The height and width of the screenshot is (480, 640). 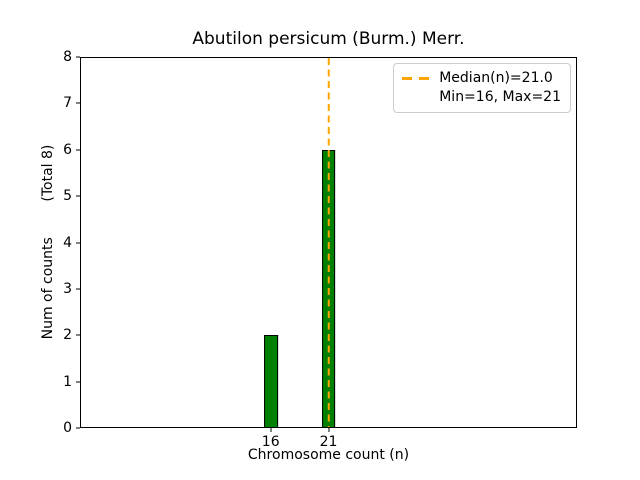 What do you see at coordinates (67, 57) in the screenshot?
I see `y-tick-label: 8` at bounding box center [67, 57].